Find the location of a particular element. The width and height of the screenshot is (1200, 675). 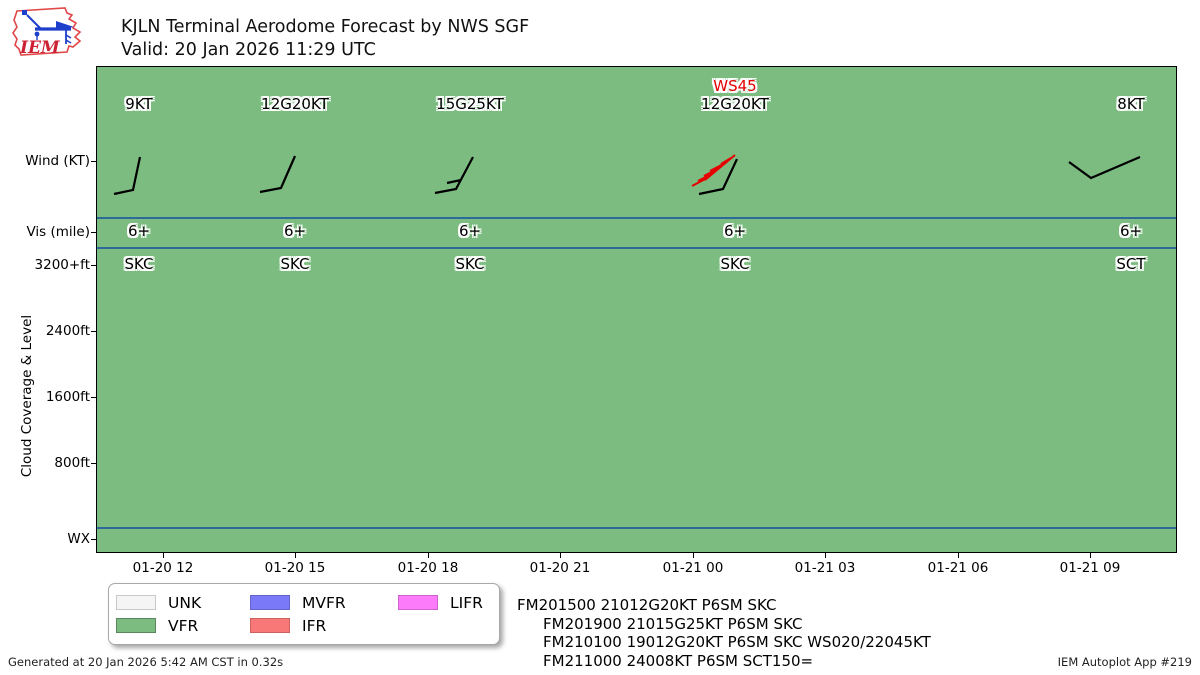

legend-label: VFR is located at coordinates (183, 625).